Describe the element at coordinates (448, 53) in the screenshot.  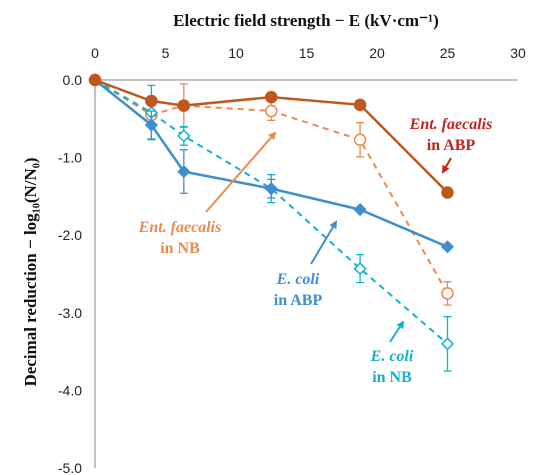
I see `x-tick-label: 25` at that location.